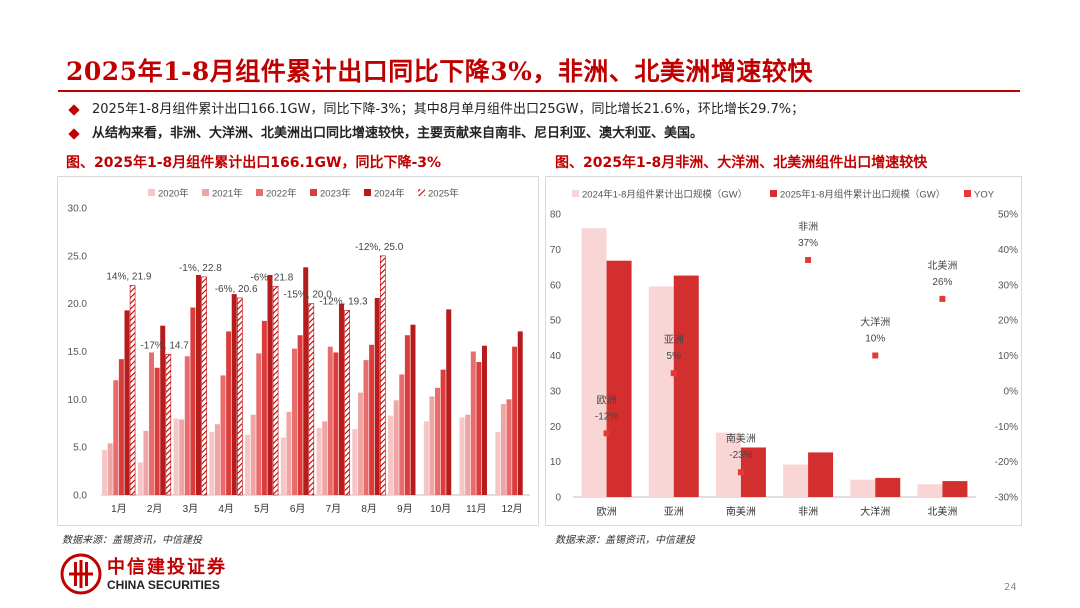 The width and height of the screenshot is (1080, 608). What do you see at coordinates (1008, 250) in the screenshot?
I see `y2-tick-label: 40%` at bounding box center [1008, 250].